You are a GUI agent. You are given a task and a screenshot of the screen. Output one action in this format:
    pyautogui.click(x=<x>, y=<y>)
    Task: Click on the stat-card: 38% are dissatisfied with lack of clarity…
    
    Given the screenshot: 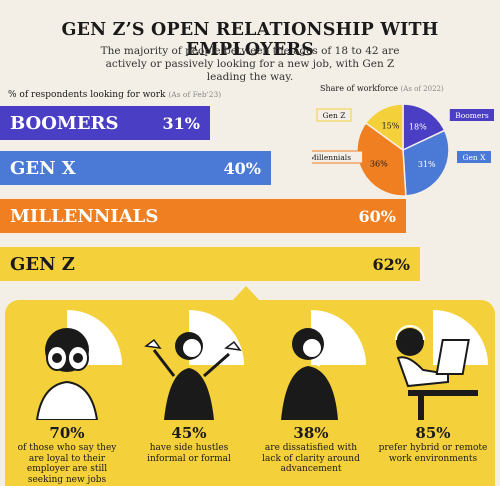 What is the action you would take?
    pyautogui.click(x=311, y=450)
    